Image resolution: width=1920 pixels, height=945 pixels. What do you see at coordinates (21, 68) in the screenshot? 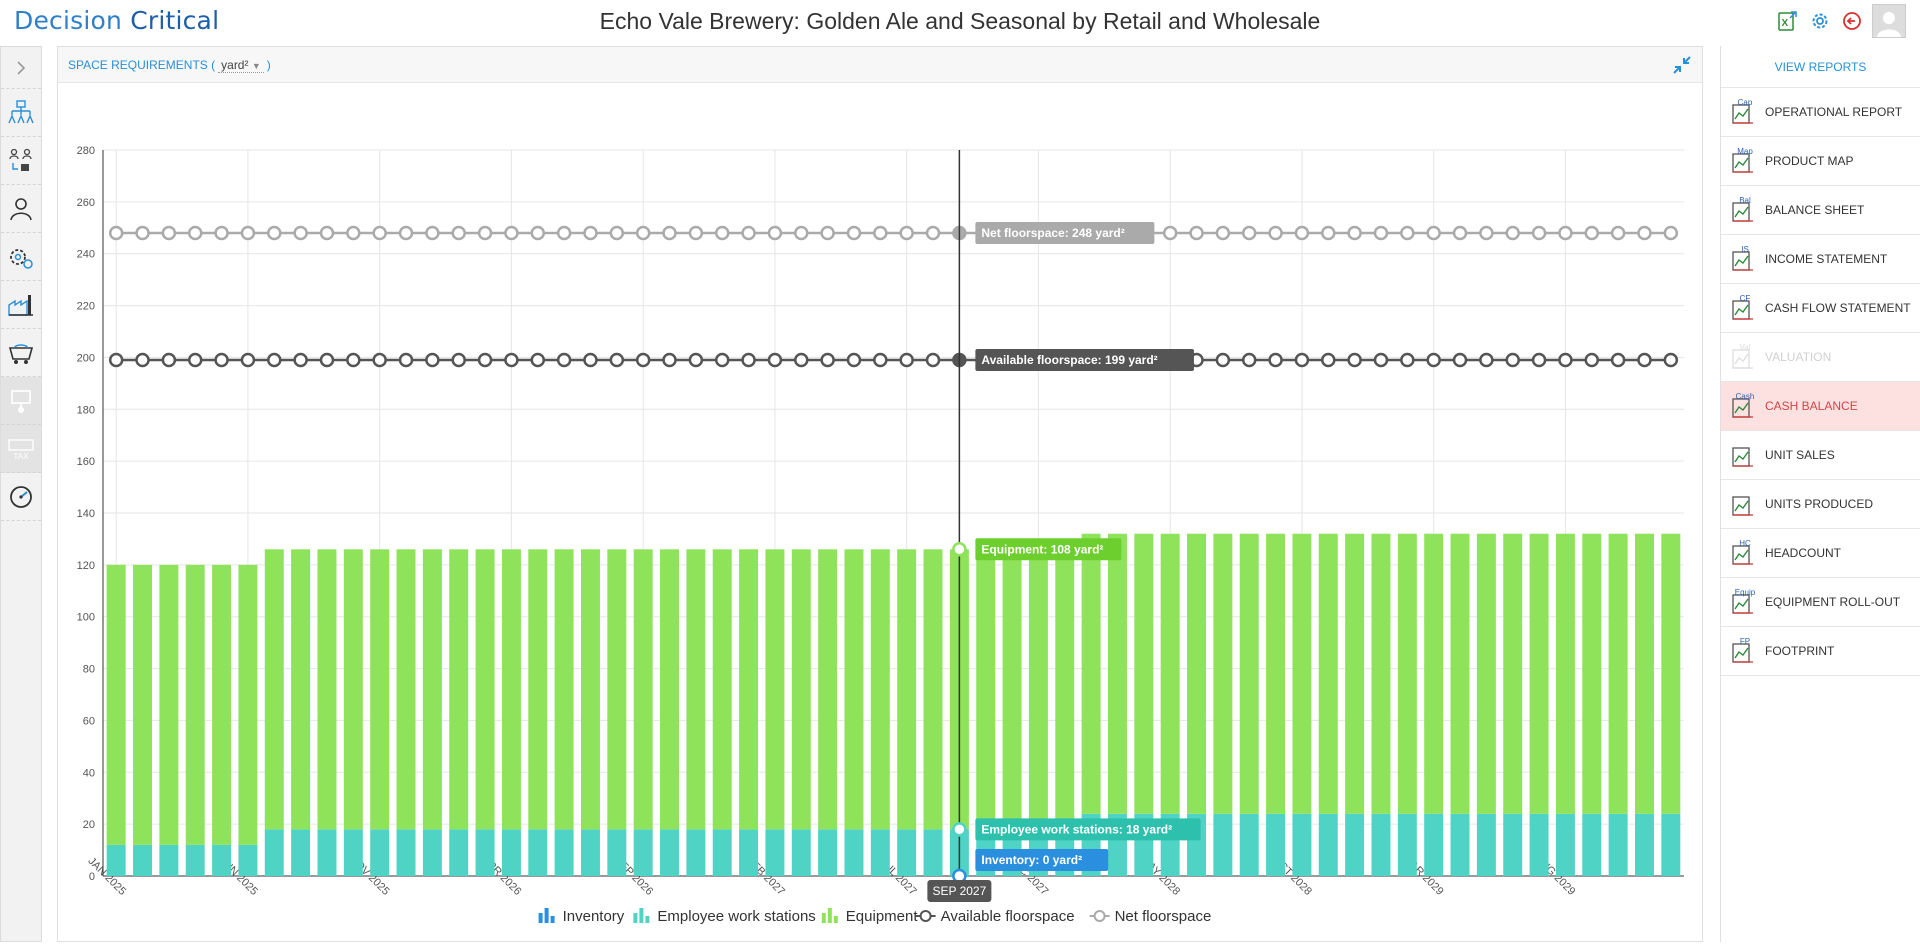
I see `expand-sidebar-button` at bounding box center [21, 68].